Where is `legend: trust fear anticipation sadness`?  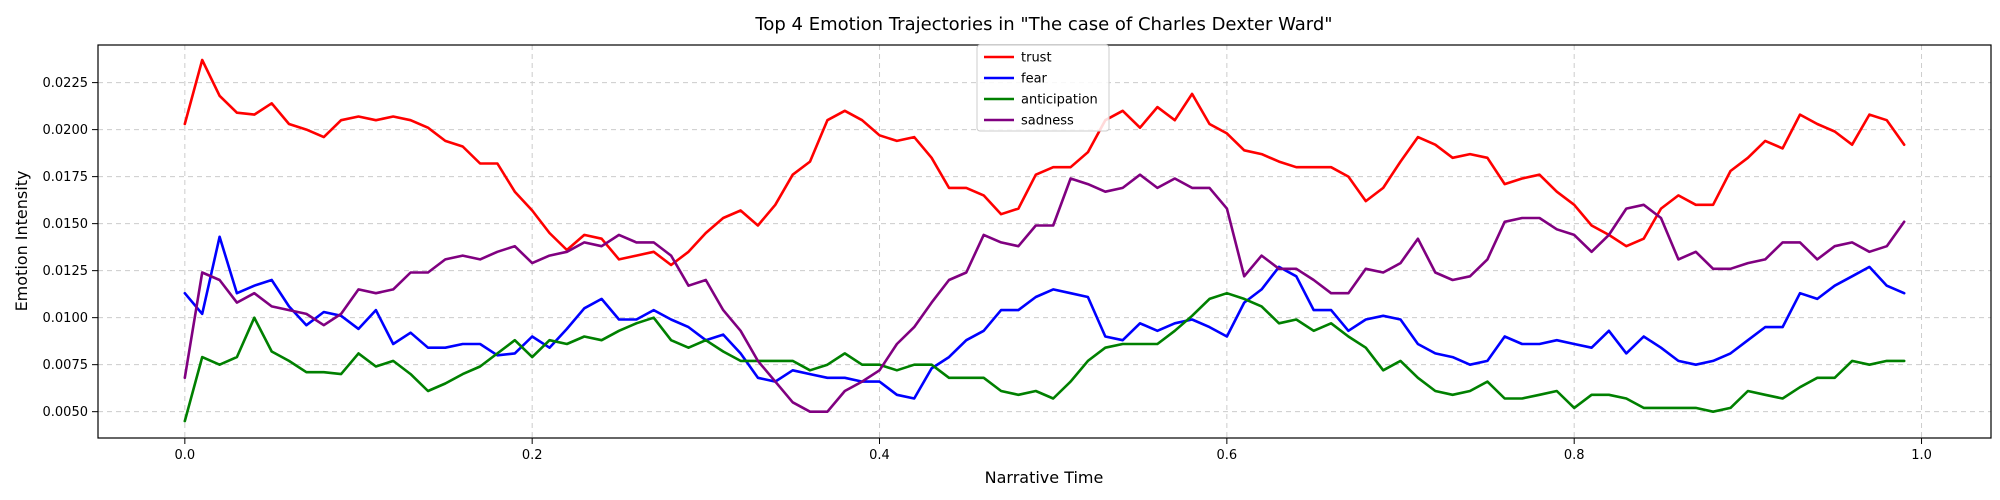 legend: trust fear anticipation sadness is located at coordinates (1043, 88).